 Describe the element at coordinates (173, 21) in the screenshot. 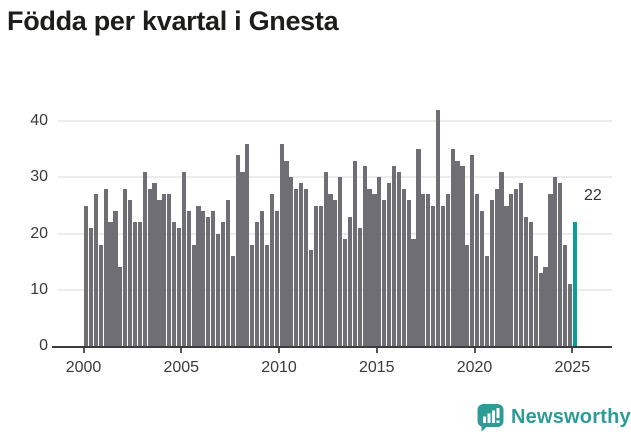

I see `chart-title: Födda per kvartal i Gnesta` at that location.